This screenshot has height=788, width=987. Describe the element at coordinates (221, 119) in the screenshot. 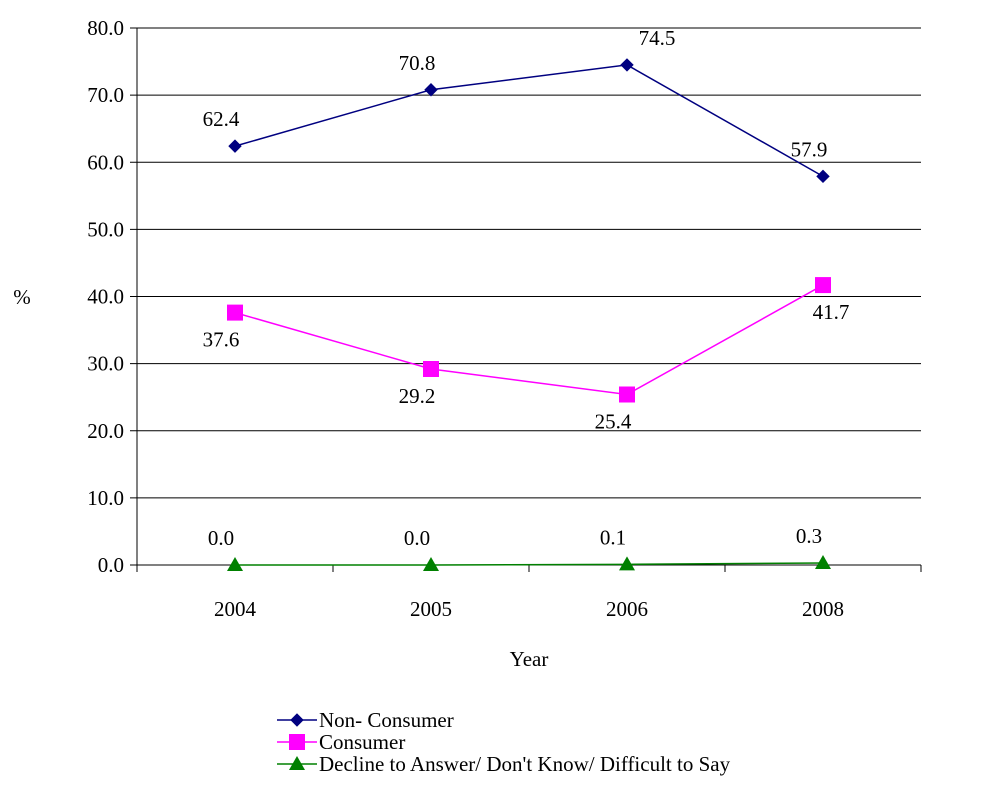

I see `data-label: 62.4` at that location.